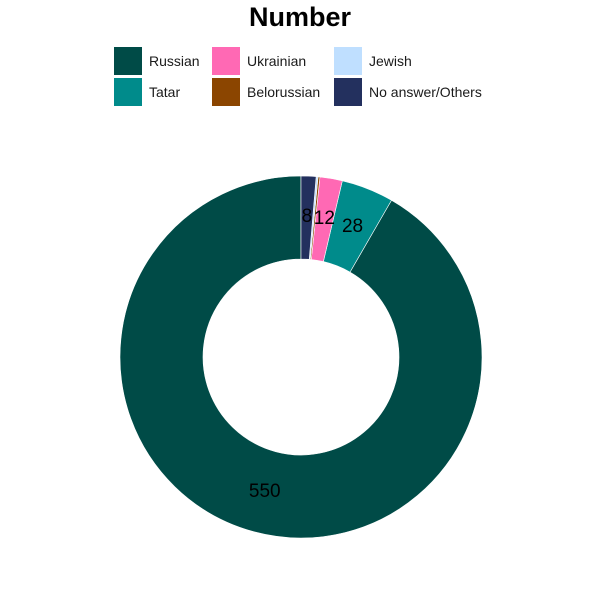 The image size is (600, 600). I want to click on legend-label-ukrainian: Ukrainian, so click(277, 61).